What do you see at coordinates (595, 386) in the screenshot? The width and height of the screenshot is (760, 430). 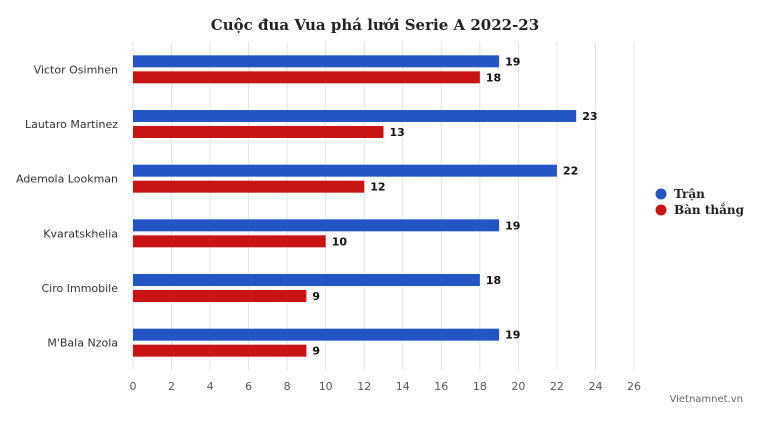 I see `x-tick-label: 24` at bounding box center [595, 386].